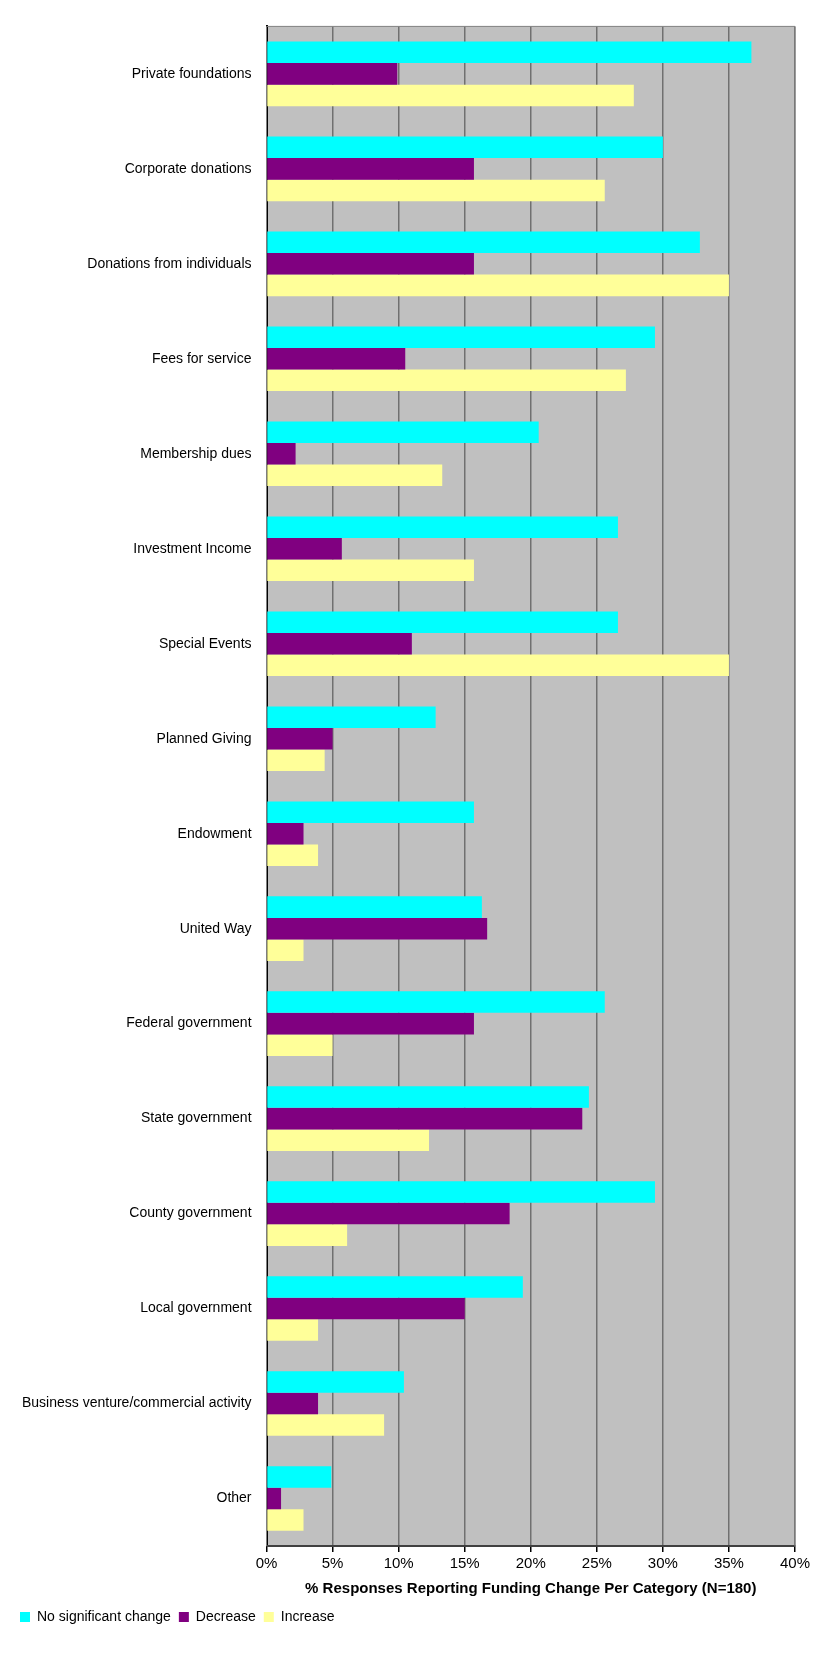  Describe the element at coordinates (662, 1563) in the screenshot. I see `x-tick-label: 30%` at that location.